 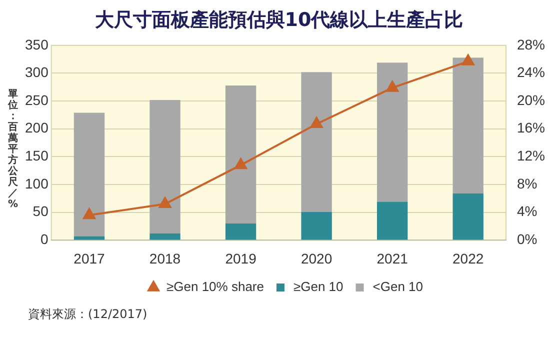 I want to click on y-tick-label: 300, so click(x=37, y=72).